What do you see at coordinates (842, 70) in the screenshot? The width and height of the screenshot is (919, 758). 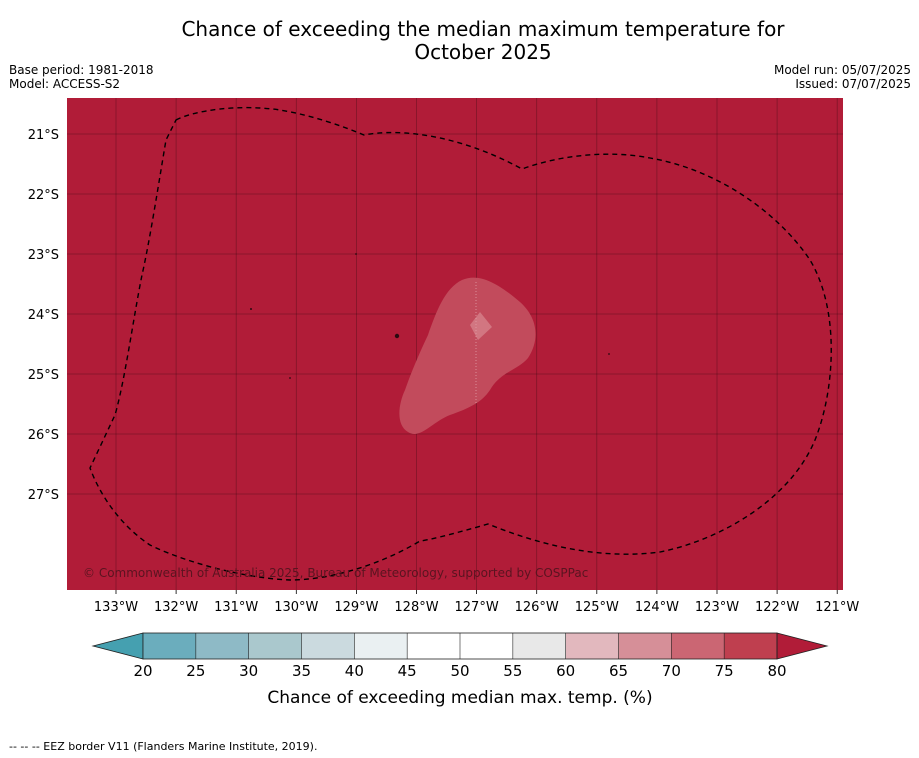 I see `model-run-text: Model run: 05/07/2025` at bounding box center [842, 70].